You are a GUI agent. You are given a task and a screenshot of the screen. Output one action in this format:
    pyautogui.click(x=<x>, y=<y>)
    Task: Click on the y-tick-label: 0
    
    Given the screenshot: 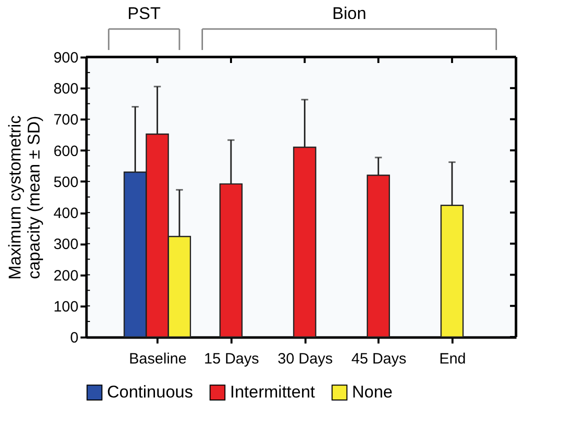 What is the action you would take?
    pyautogui.click(x=74, y=338)
    